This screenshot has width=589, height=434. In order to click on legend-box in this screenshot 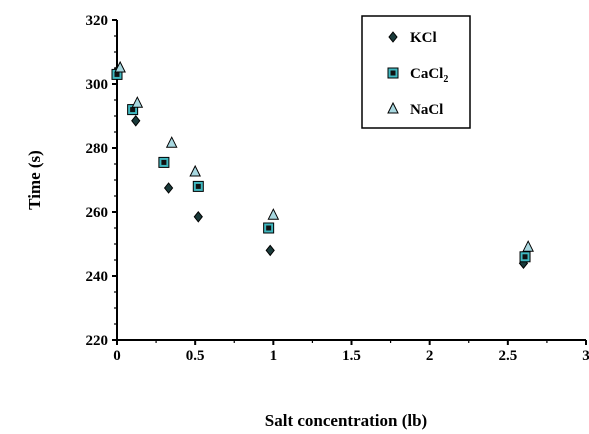, I will do `click(416, 72)`.